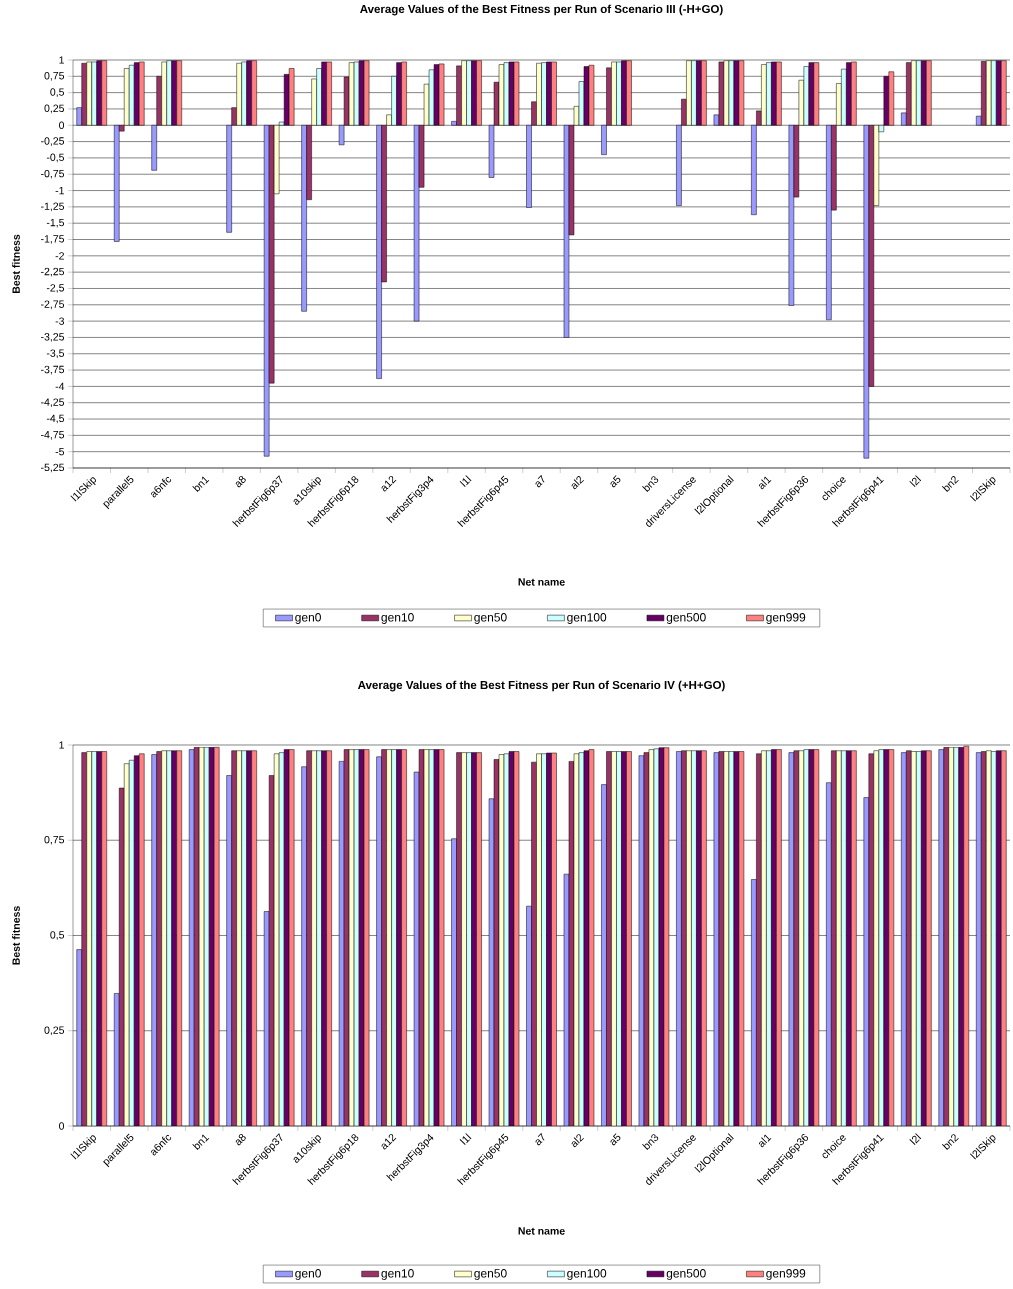 This screenshot has height=1289, width=1013. I want to click on y-tick-label: -4, so click(60, 386).